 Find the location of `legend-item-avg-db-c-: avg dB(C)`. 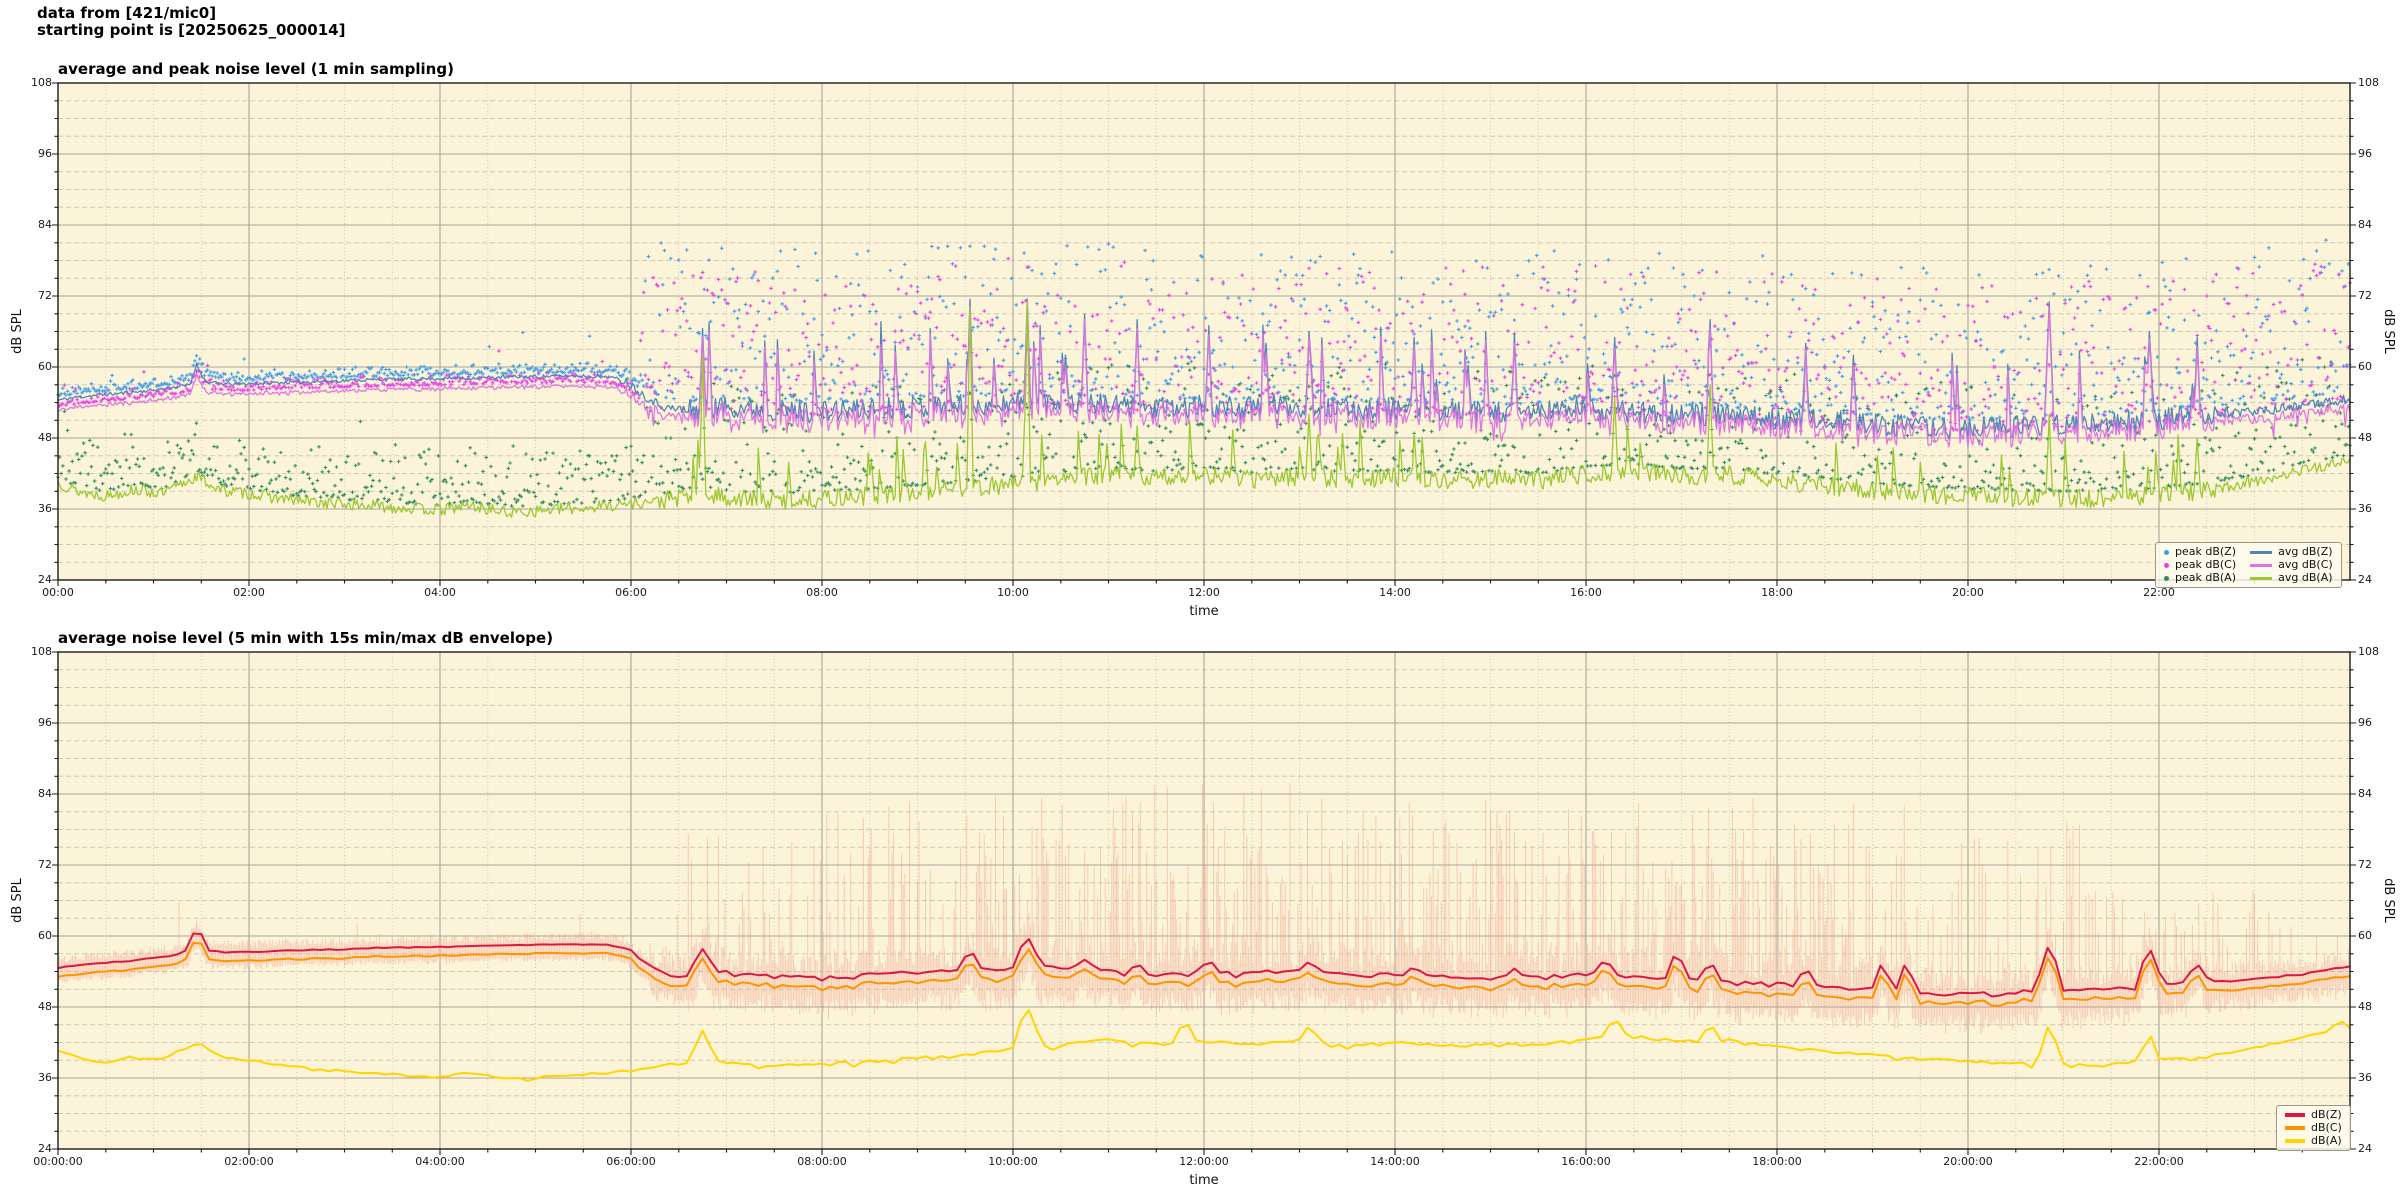

legend-item-avg-db-c-: avg dB(C) is located at coordinates (2291, 565).